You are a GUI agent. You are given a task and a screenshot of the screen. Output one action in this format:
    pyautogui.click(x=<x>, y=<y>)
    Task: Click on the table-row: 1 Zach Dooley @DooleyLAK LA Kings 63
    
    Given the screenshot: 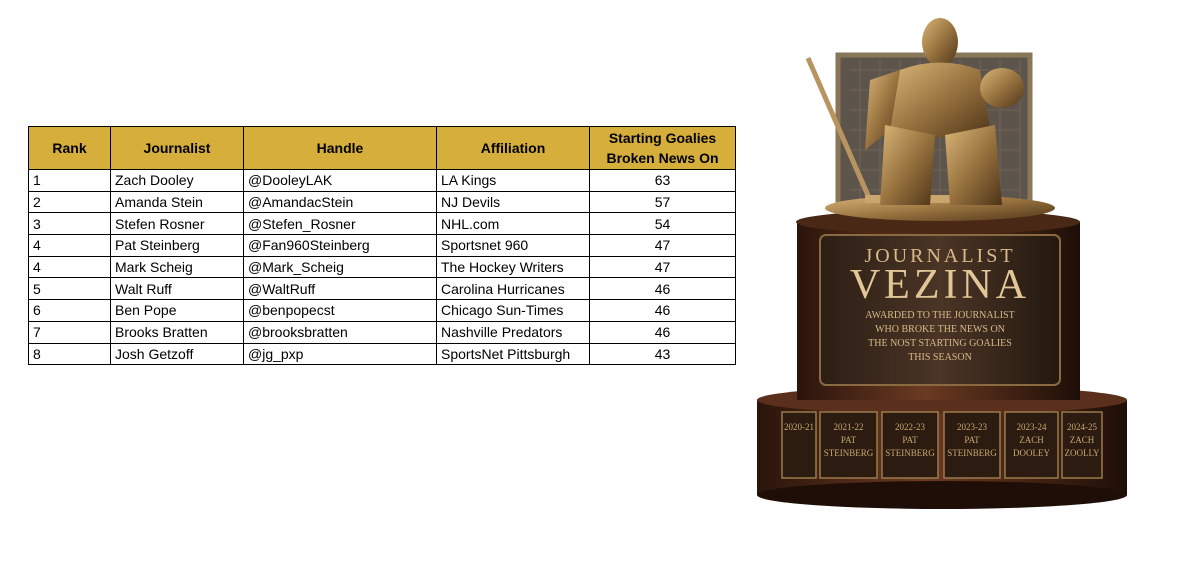 What is the action you would take?
    pyautogui.click(x=382, y=180)
    